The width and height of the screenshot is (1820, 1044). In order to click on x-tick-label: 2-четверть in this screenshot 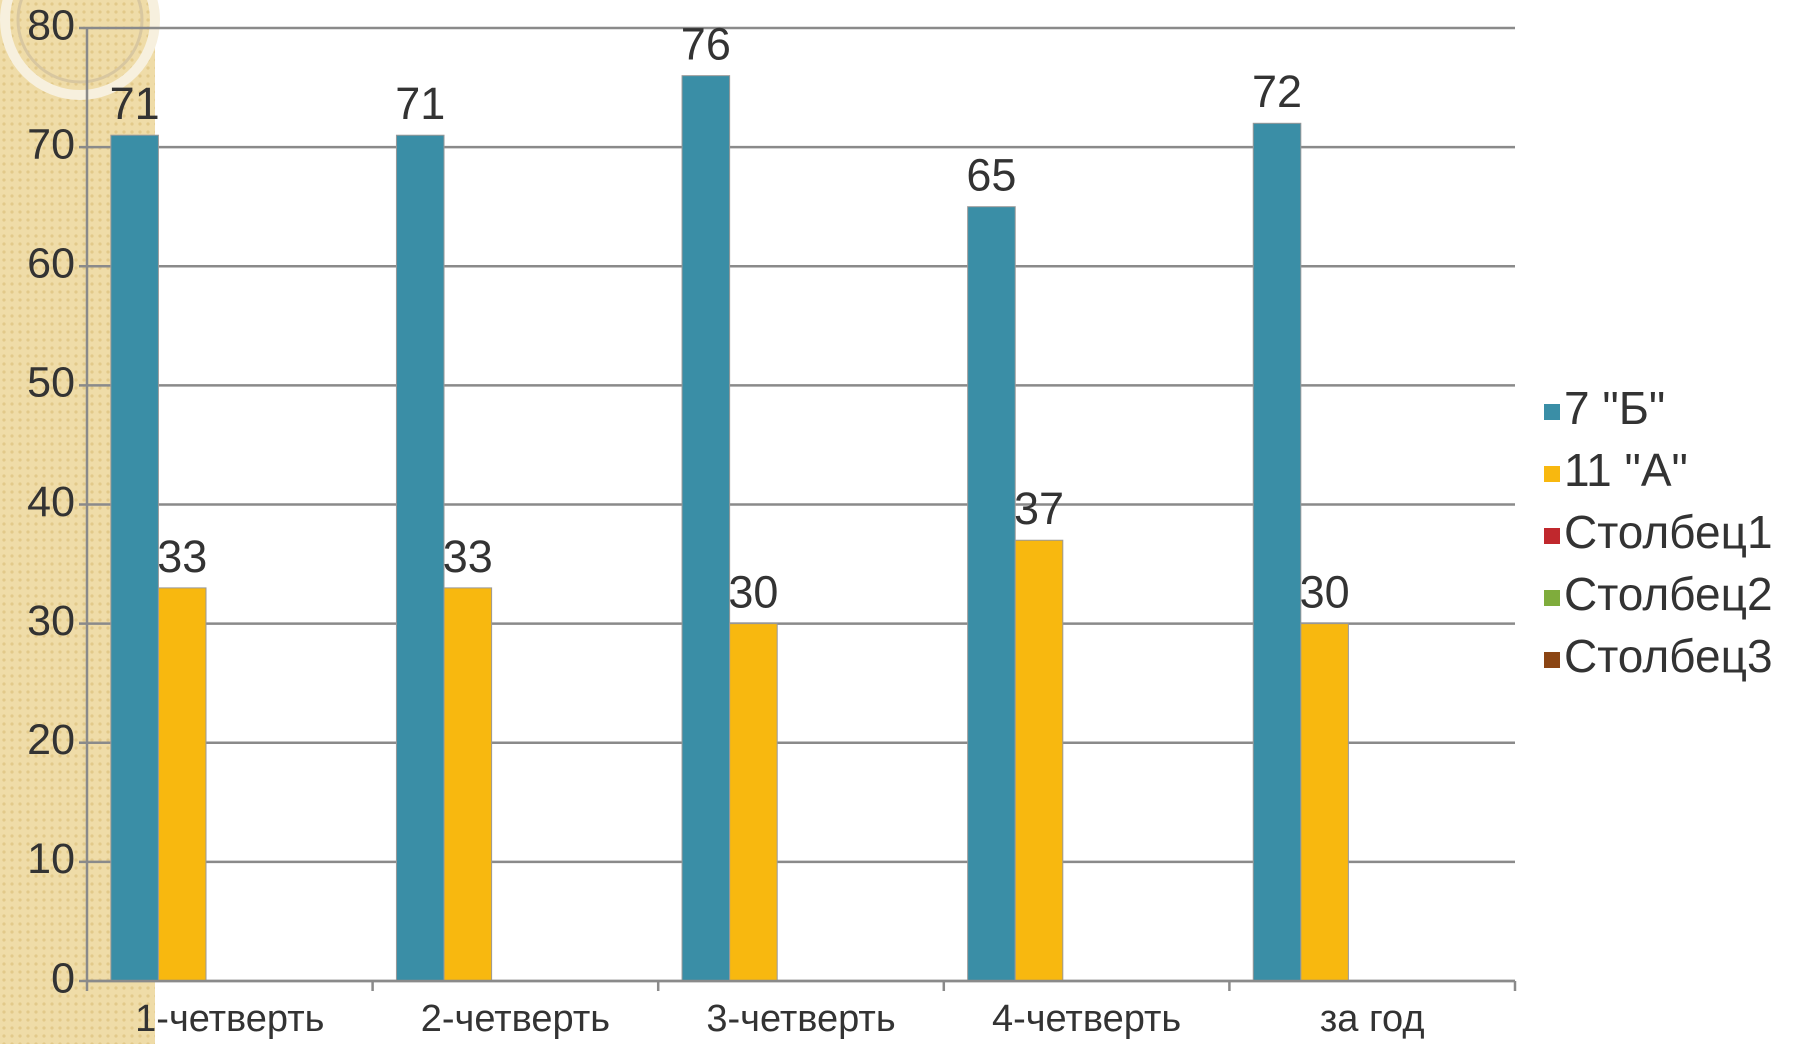, I will do `click(515, 1019)`.